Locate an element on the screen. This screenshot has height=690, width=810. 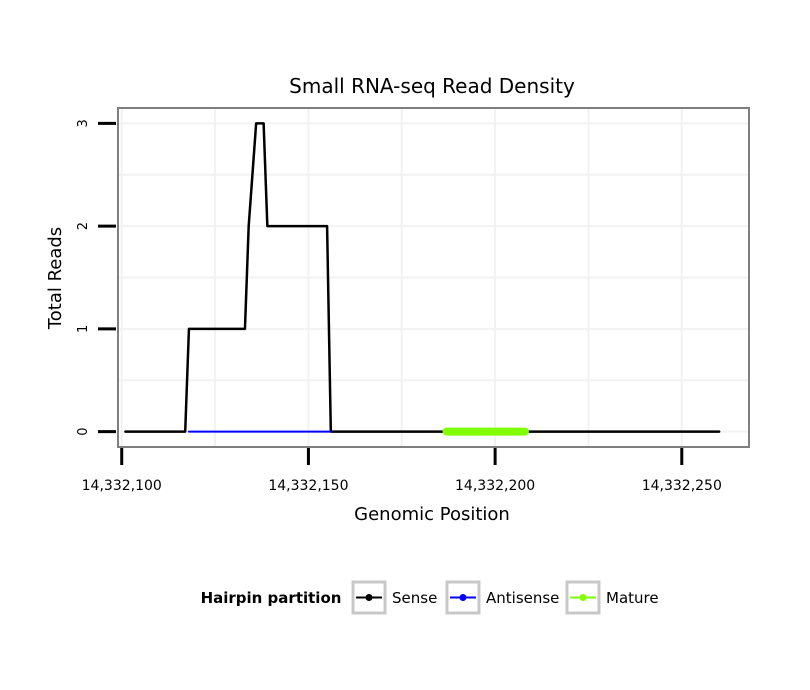
x-tick-label: 14,332,250 is located at coordinates (682, 486).